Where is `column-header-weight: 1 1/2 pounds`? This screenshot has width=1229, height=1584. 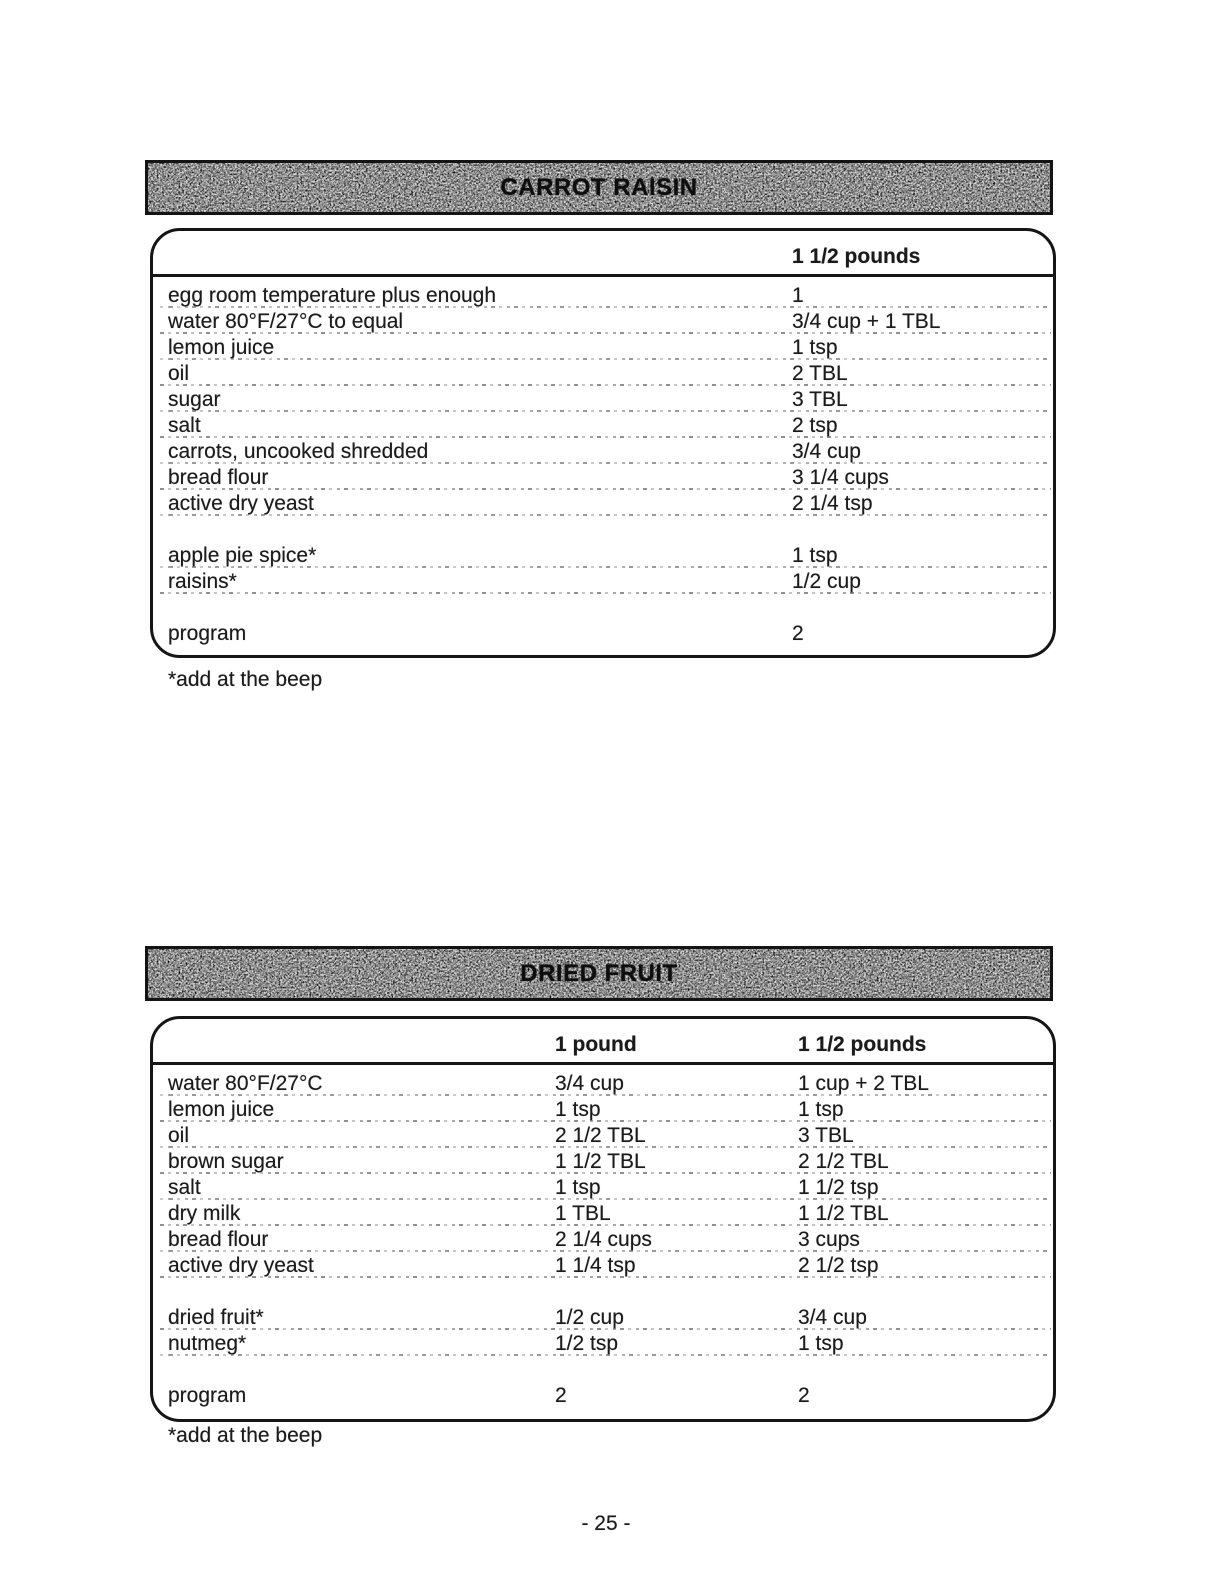 column-header-weight: 1 1/2 pounds is located at coordinates (856, 256).